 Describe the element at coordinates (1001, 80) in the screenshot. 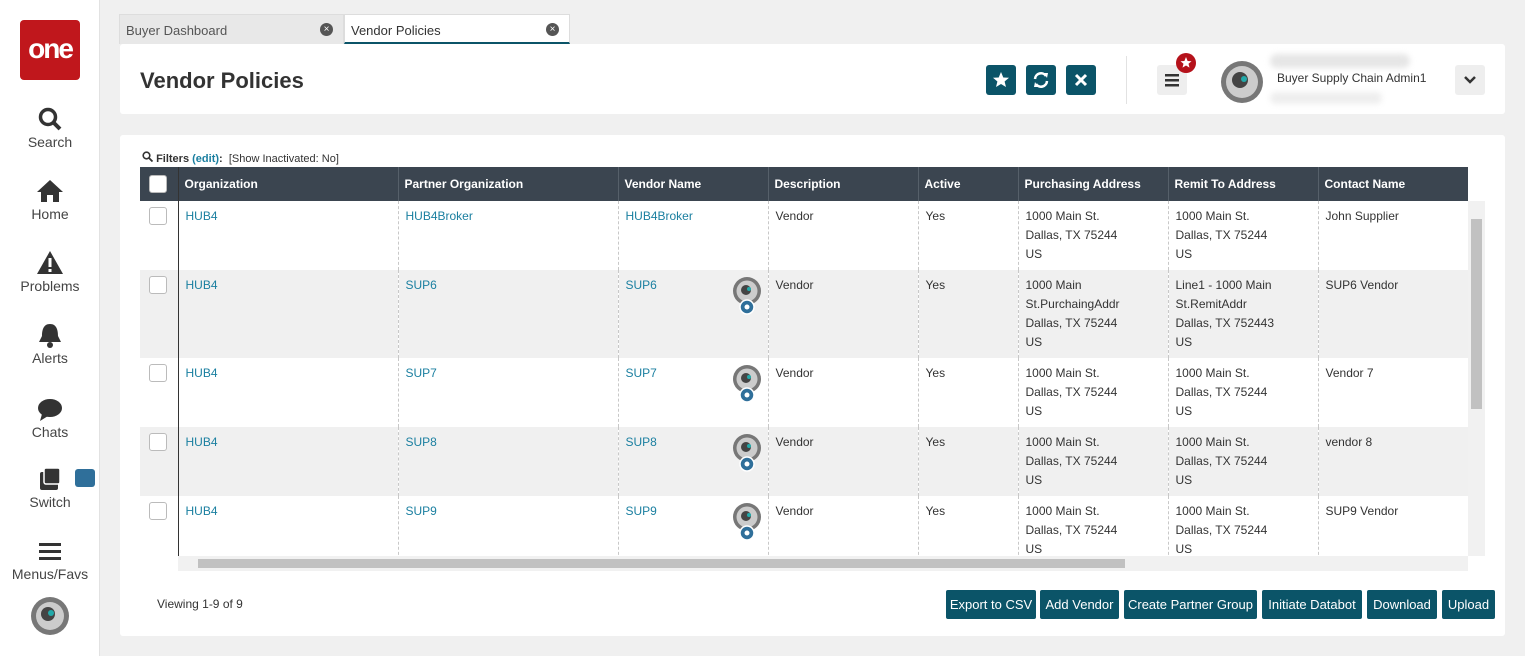

I see `favorite-button` at that location.